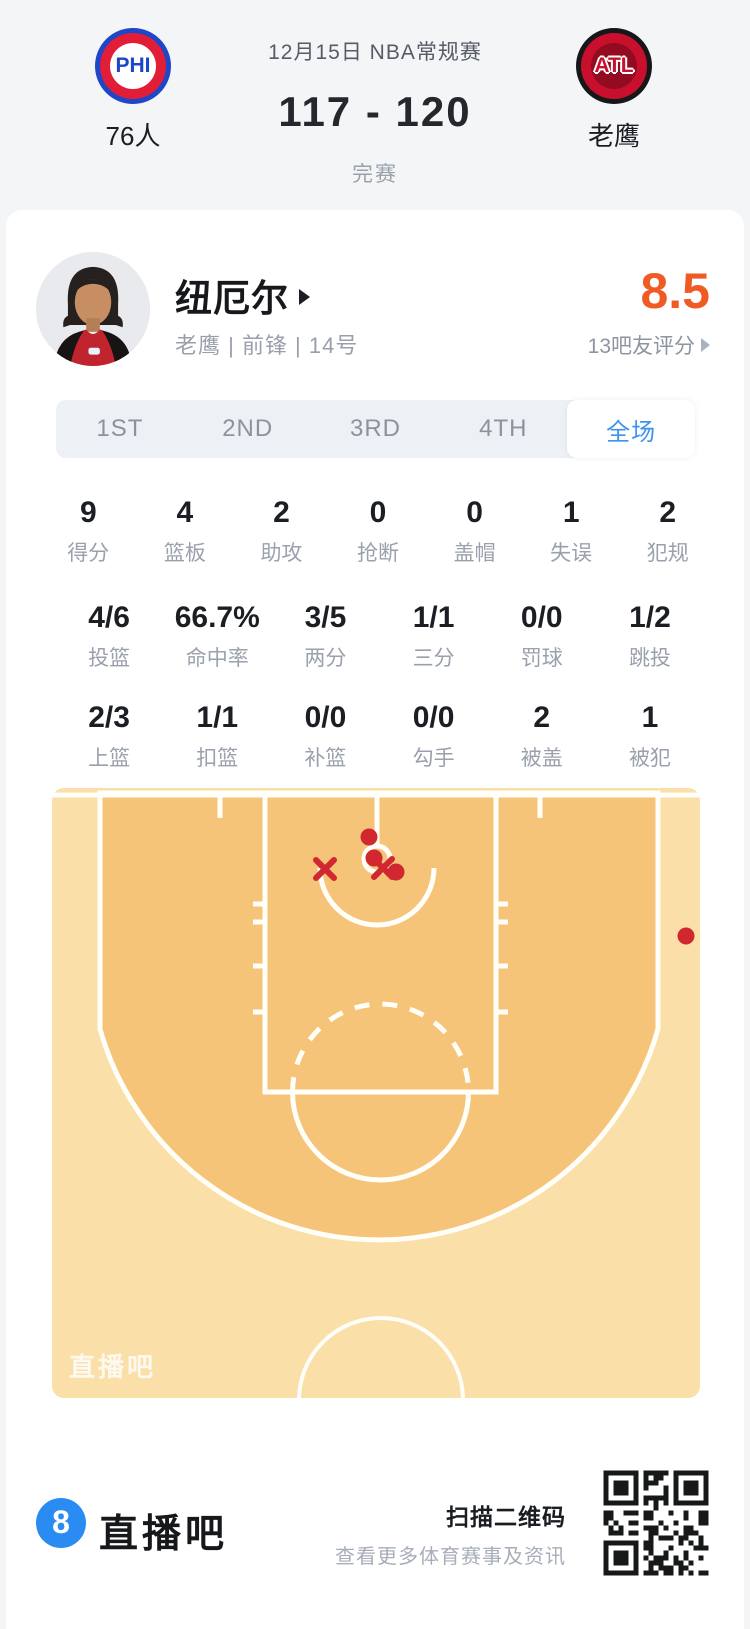  Describe the element at coordinates (248, 428) in the screenshot. I see `tab-2nd: 2ND` at that location.